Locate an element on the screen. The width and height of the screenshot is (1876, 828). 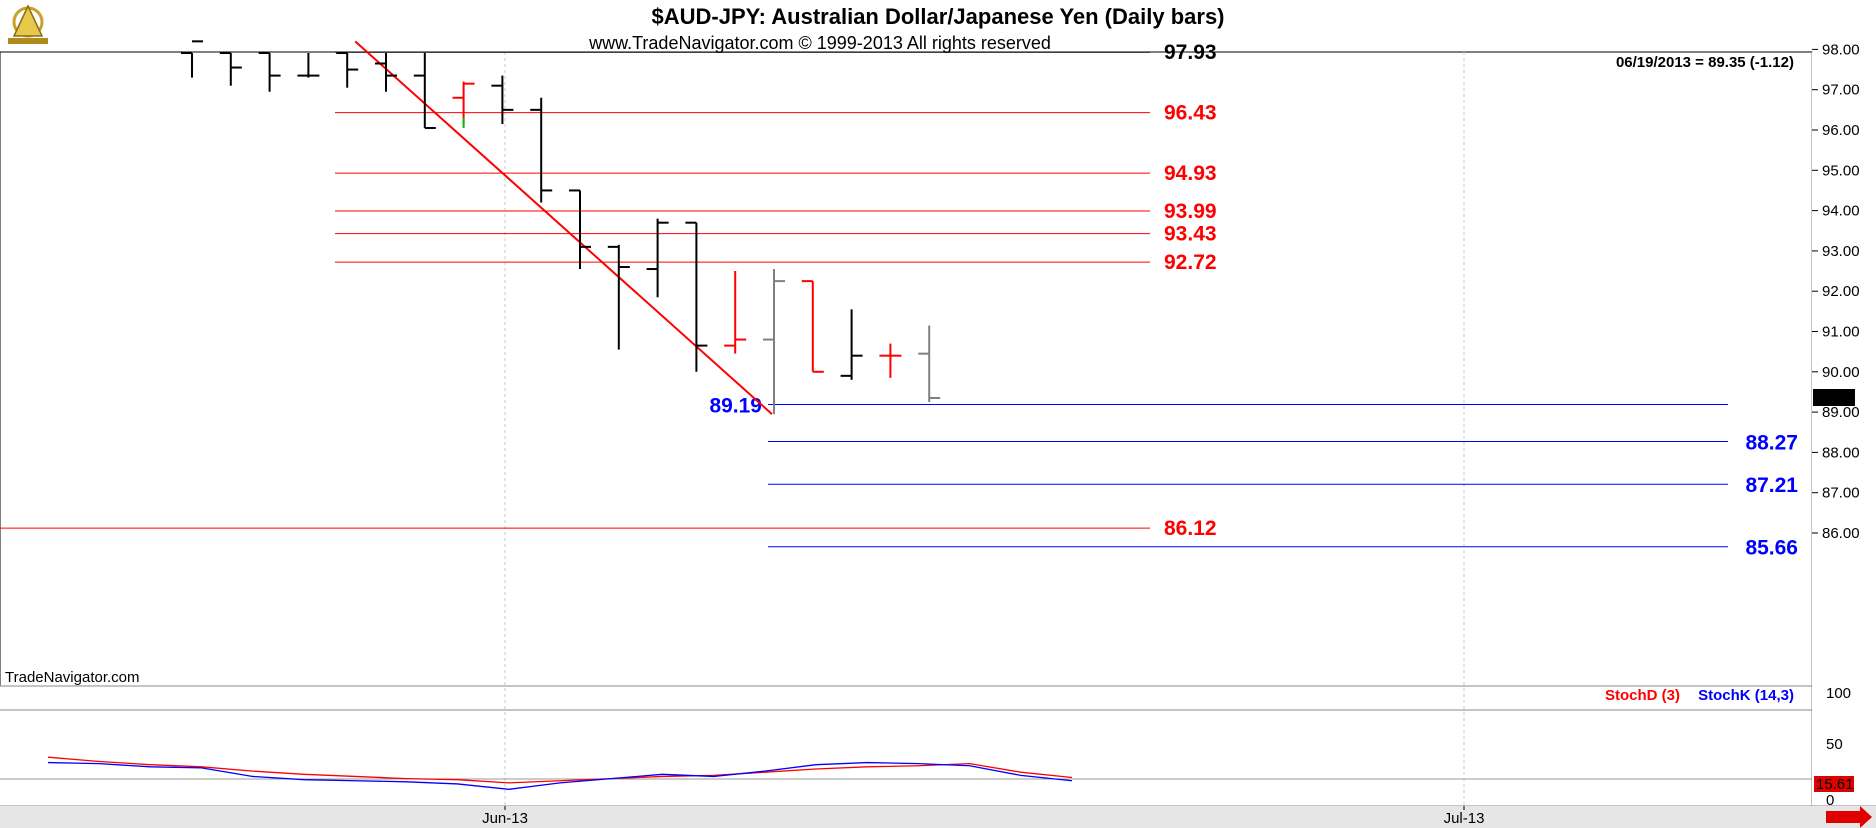
sextant-logo-icon is located at coordinates (28, 24).